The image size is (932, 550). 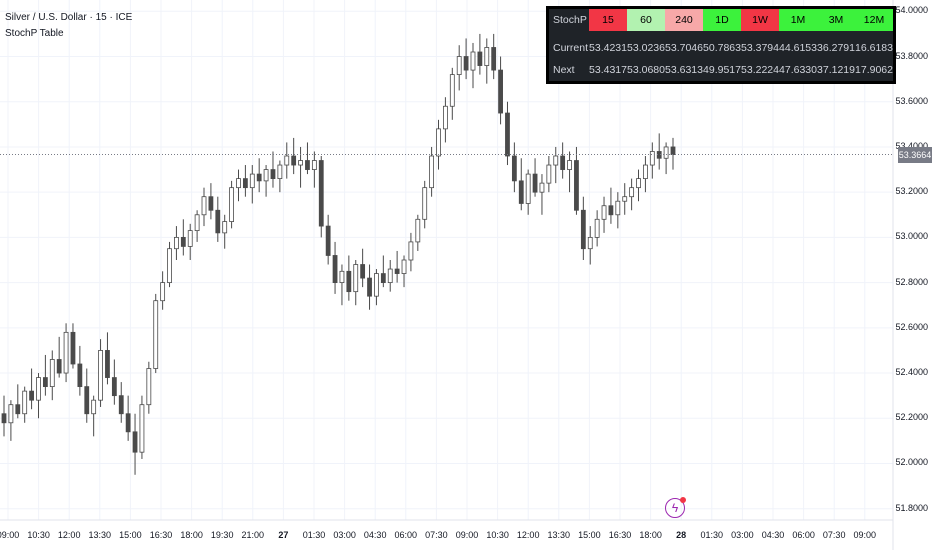 I want to click on indicator-title: StochP Table, so click(x=34, y=33).